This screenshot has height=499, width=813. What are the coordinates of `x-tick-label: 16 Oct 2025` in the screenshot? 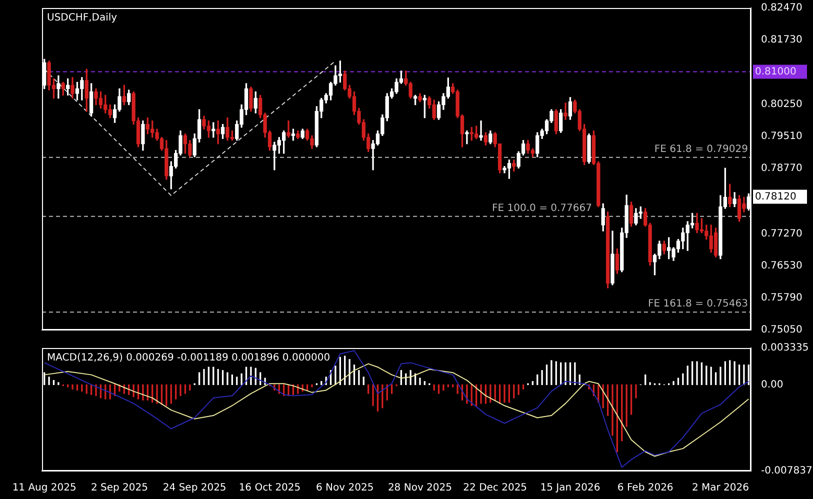 It's located at (269, 488).